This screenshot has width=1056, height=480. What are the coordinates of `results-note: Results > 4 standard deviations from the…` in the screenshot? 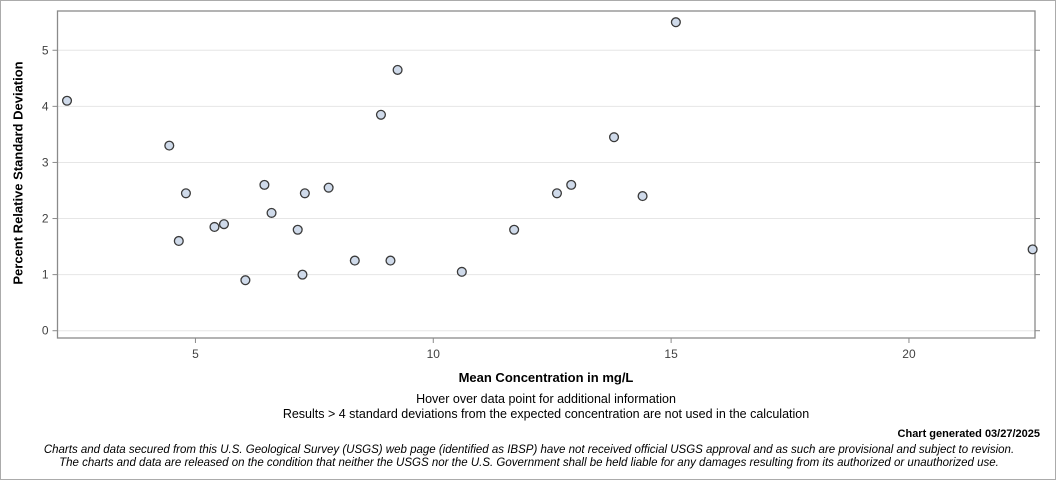 It's located at (546, 414).